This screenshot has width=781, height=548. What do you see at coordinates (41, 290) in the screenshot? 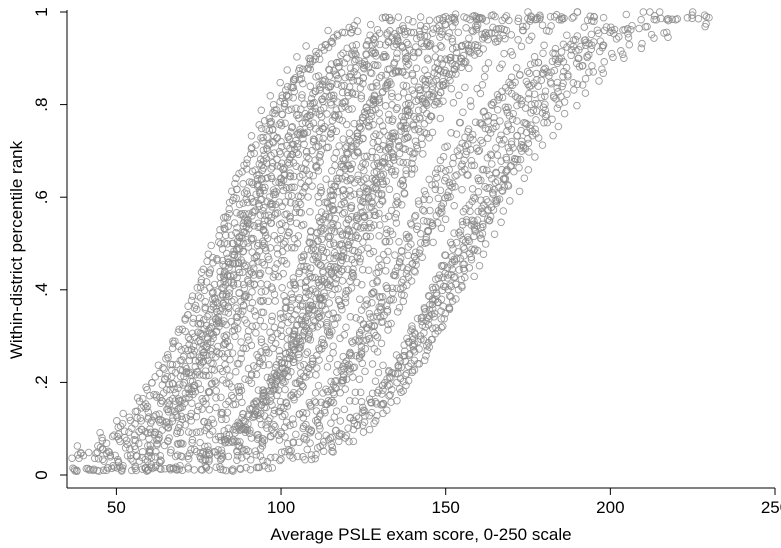
I see `y-tick-label: .4` at bounding box center [41, 290].